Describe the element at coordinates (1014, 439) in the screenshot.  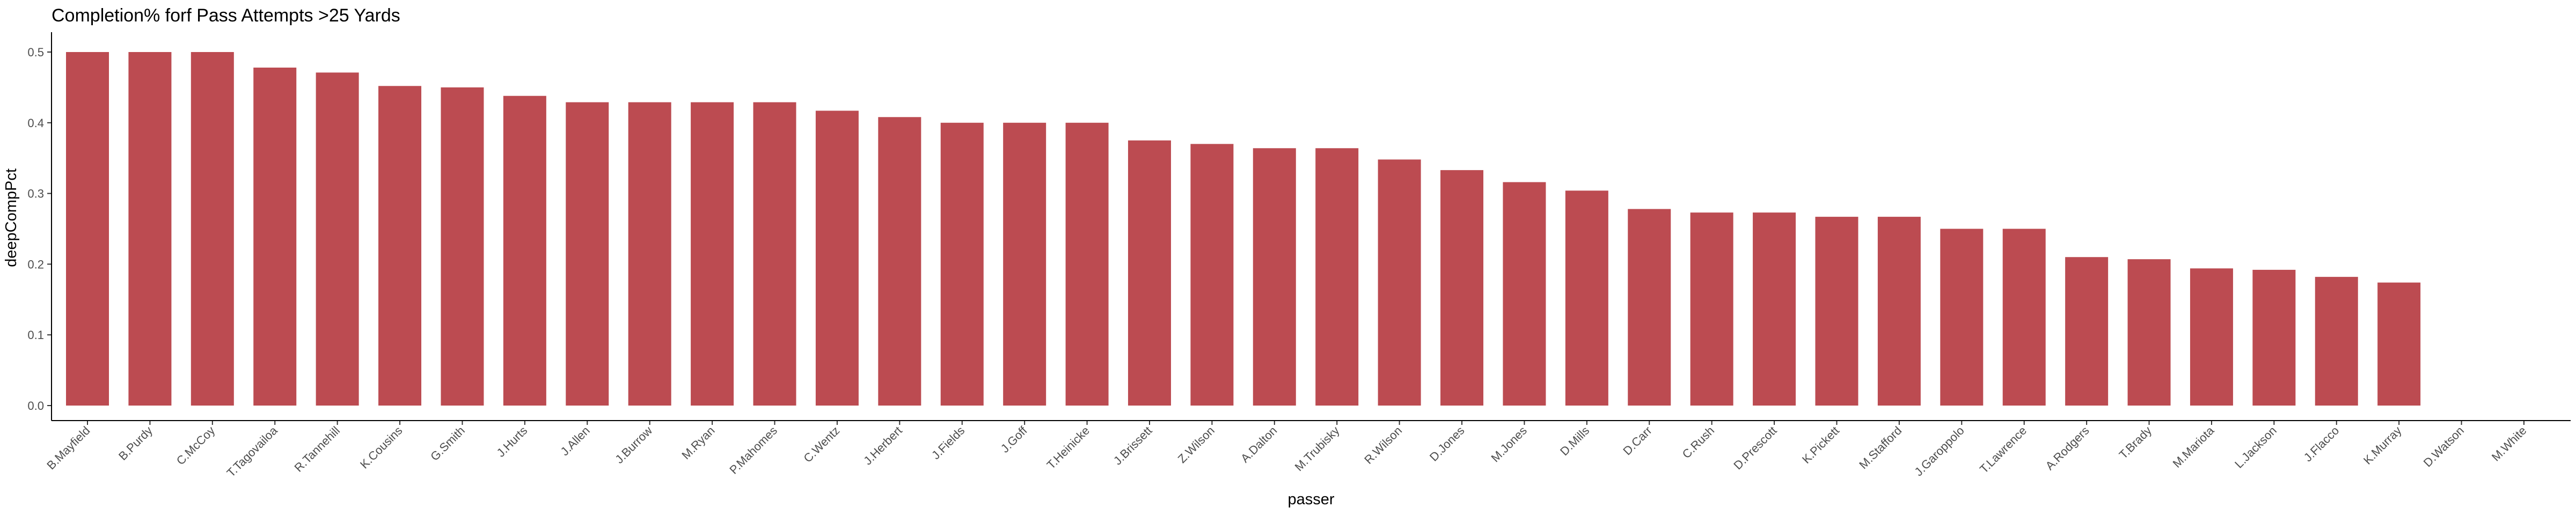
I see `x-tick-label: J.Goff` at that location.